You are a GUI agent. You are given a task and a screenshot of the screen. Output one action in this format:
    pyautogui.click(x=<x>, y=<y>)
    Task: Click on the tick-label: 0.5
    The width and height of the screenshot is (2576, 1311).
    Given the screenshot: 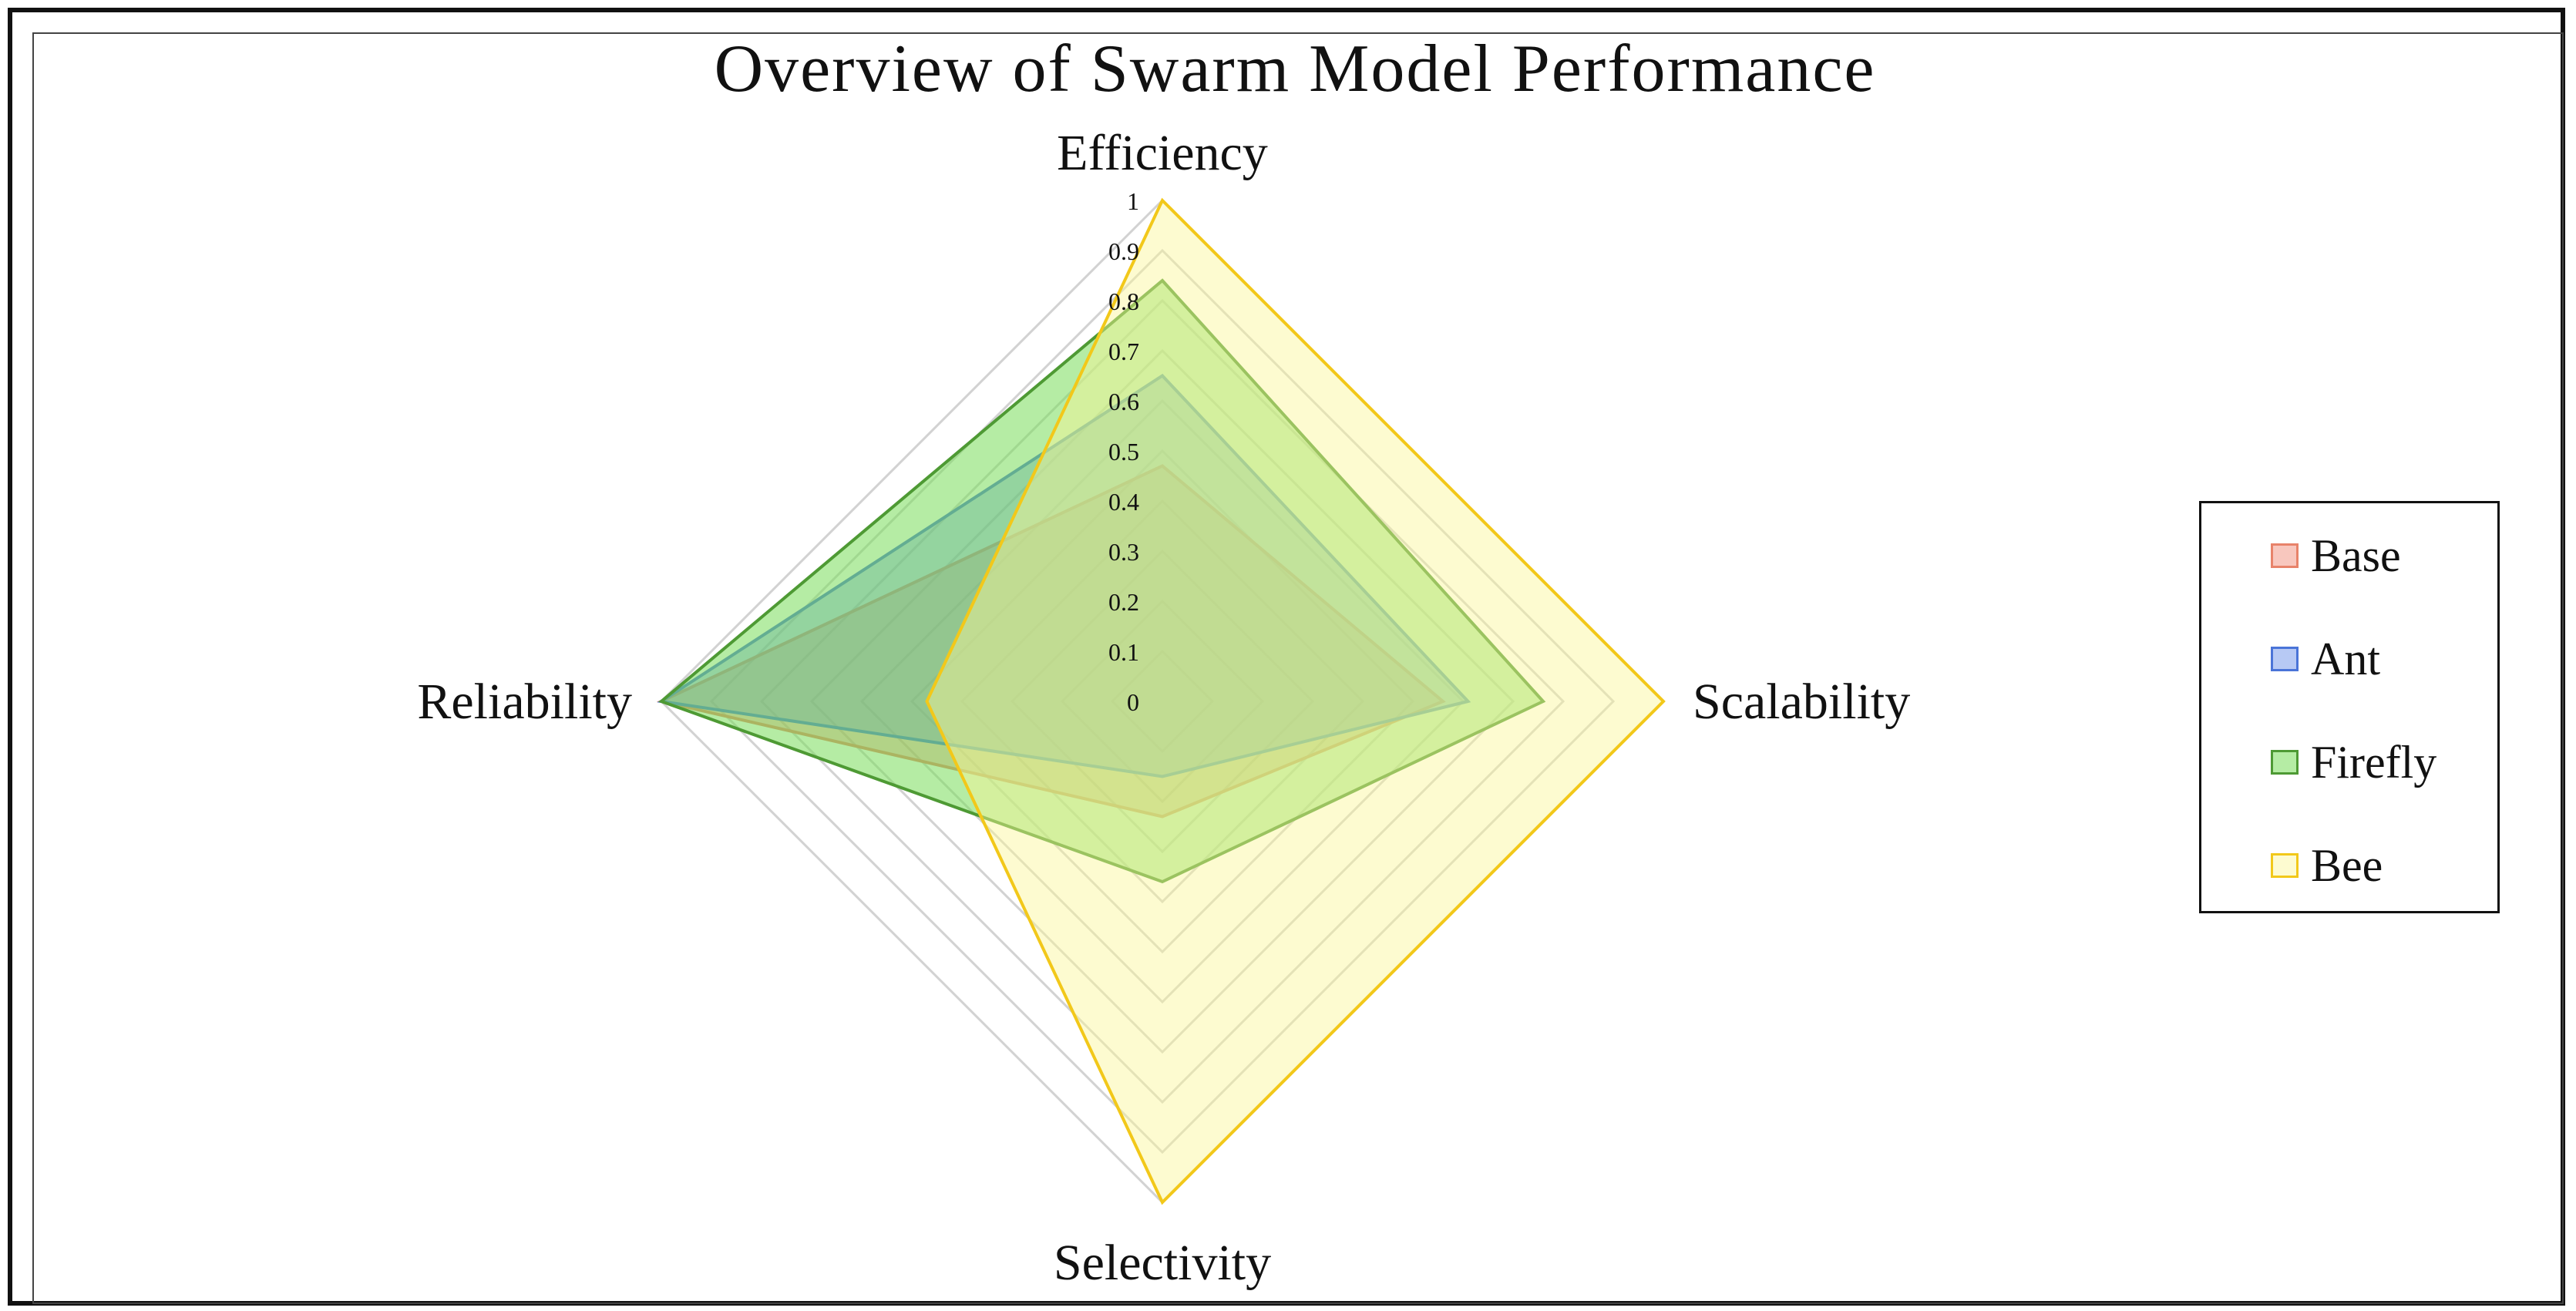 What is the action you would take?
    pyautogui.click(x=1123, y=452)
    